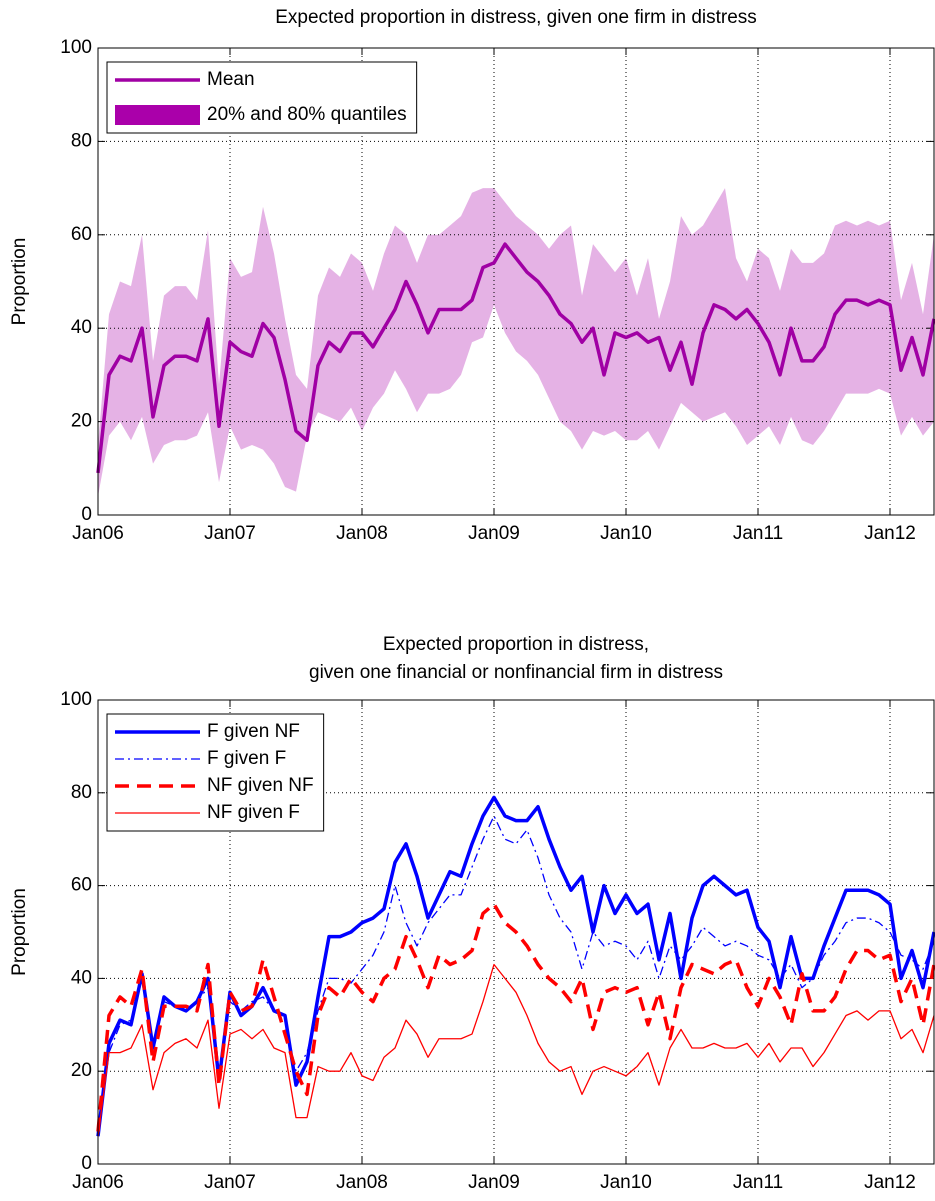 The width and height of the screenshot is (935, 1201). What do you see at coordinates (253, 812) in the screenshot?
I see `legend-label: NF given F` at bounding box center [253, 812].